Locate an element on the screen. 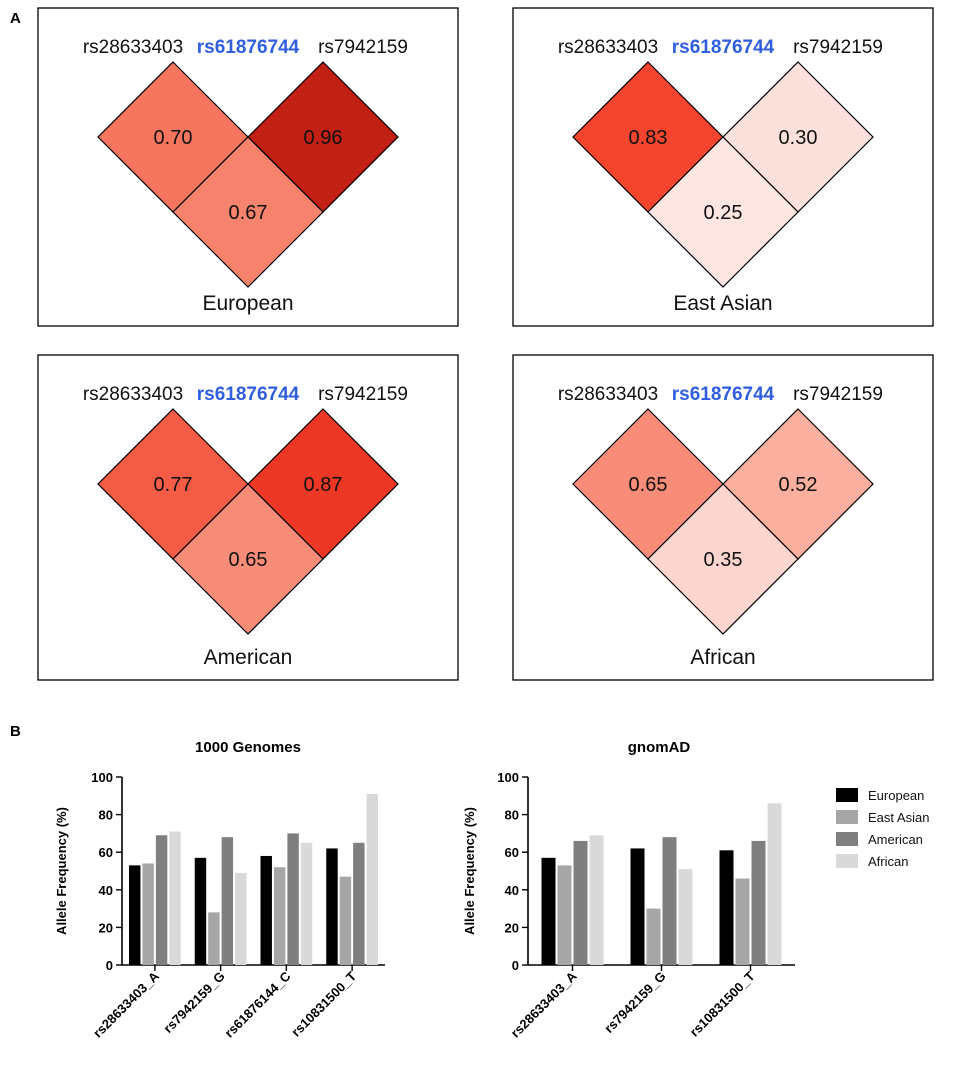 This screenshot has height=1068, width=957. ld-value-label: 0.35 is located at coordinates (723, 560).